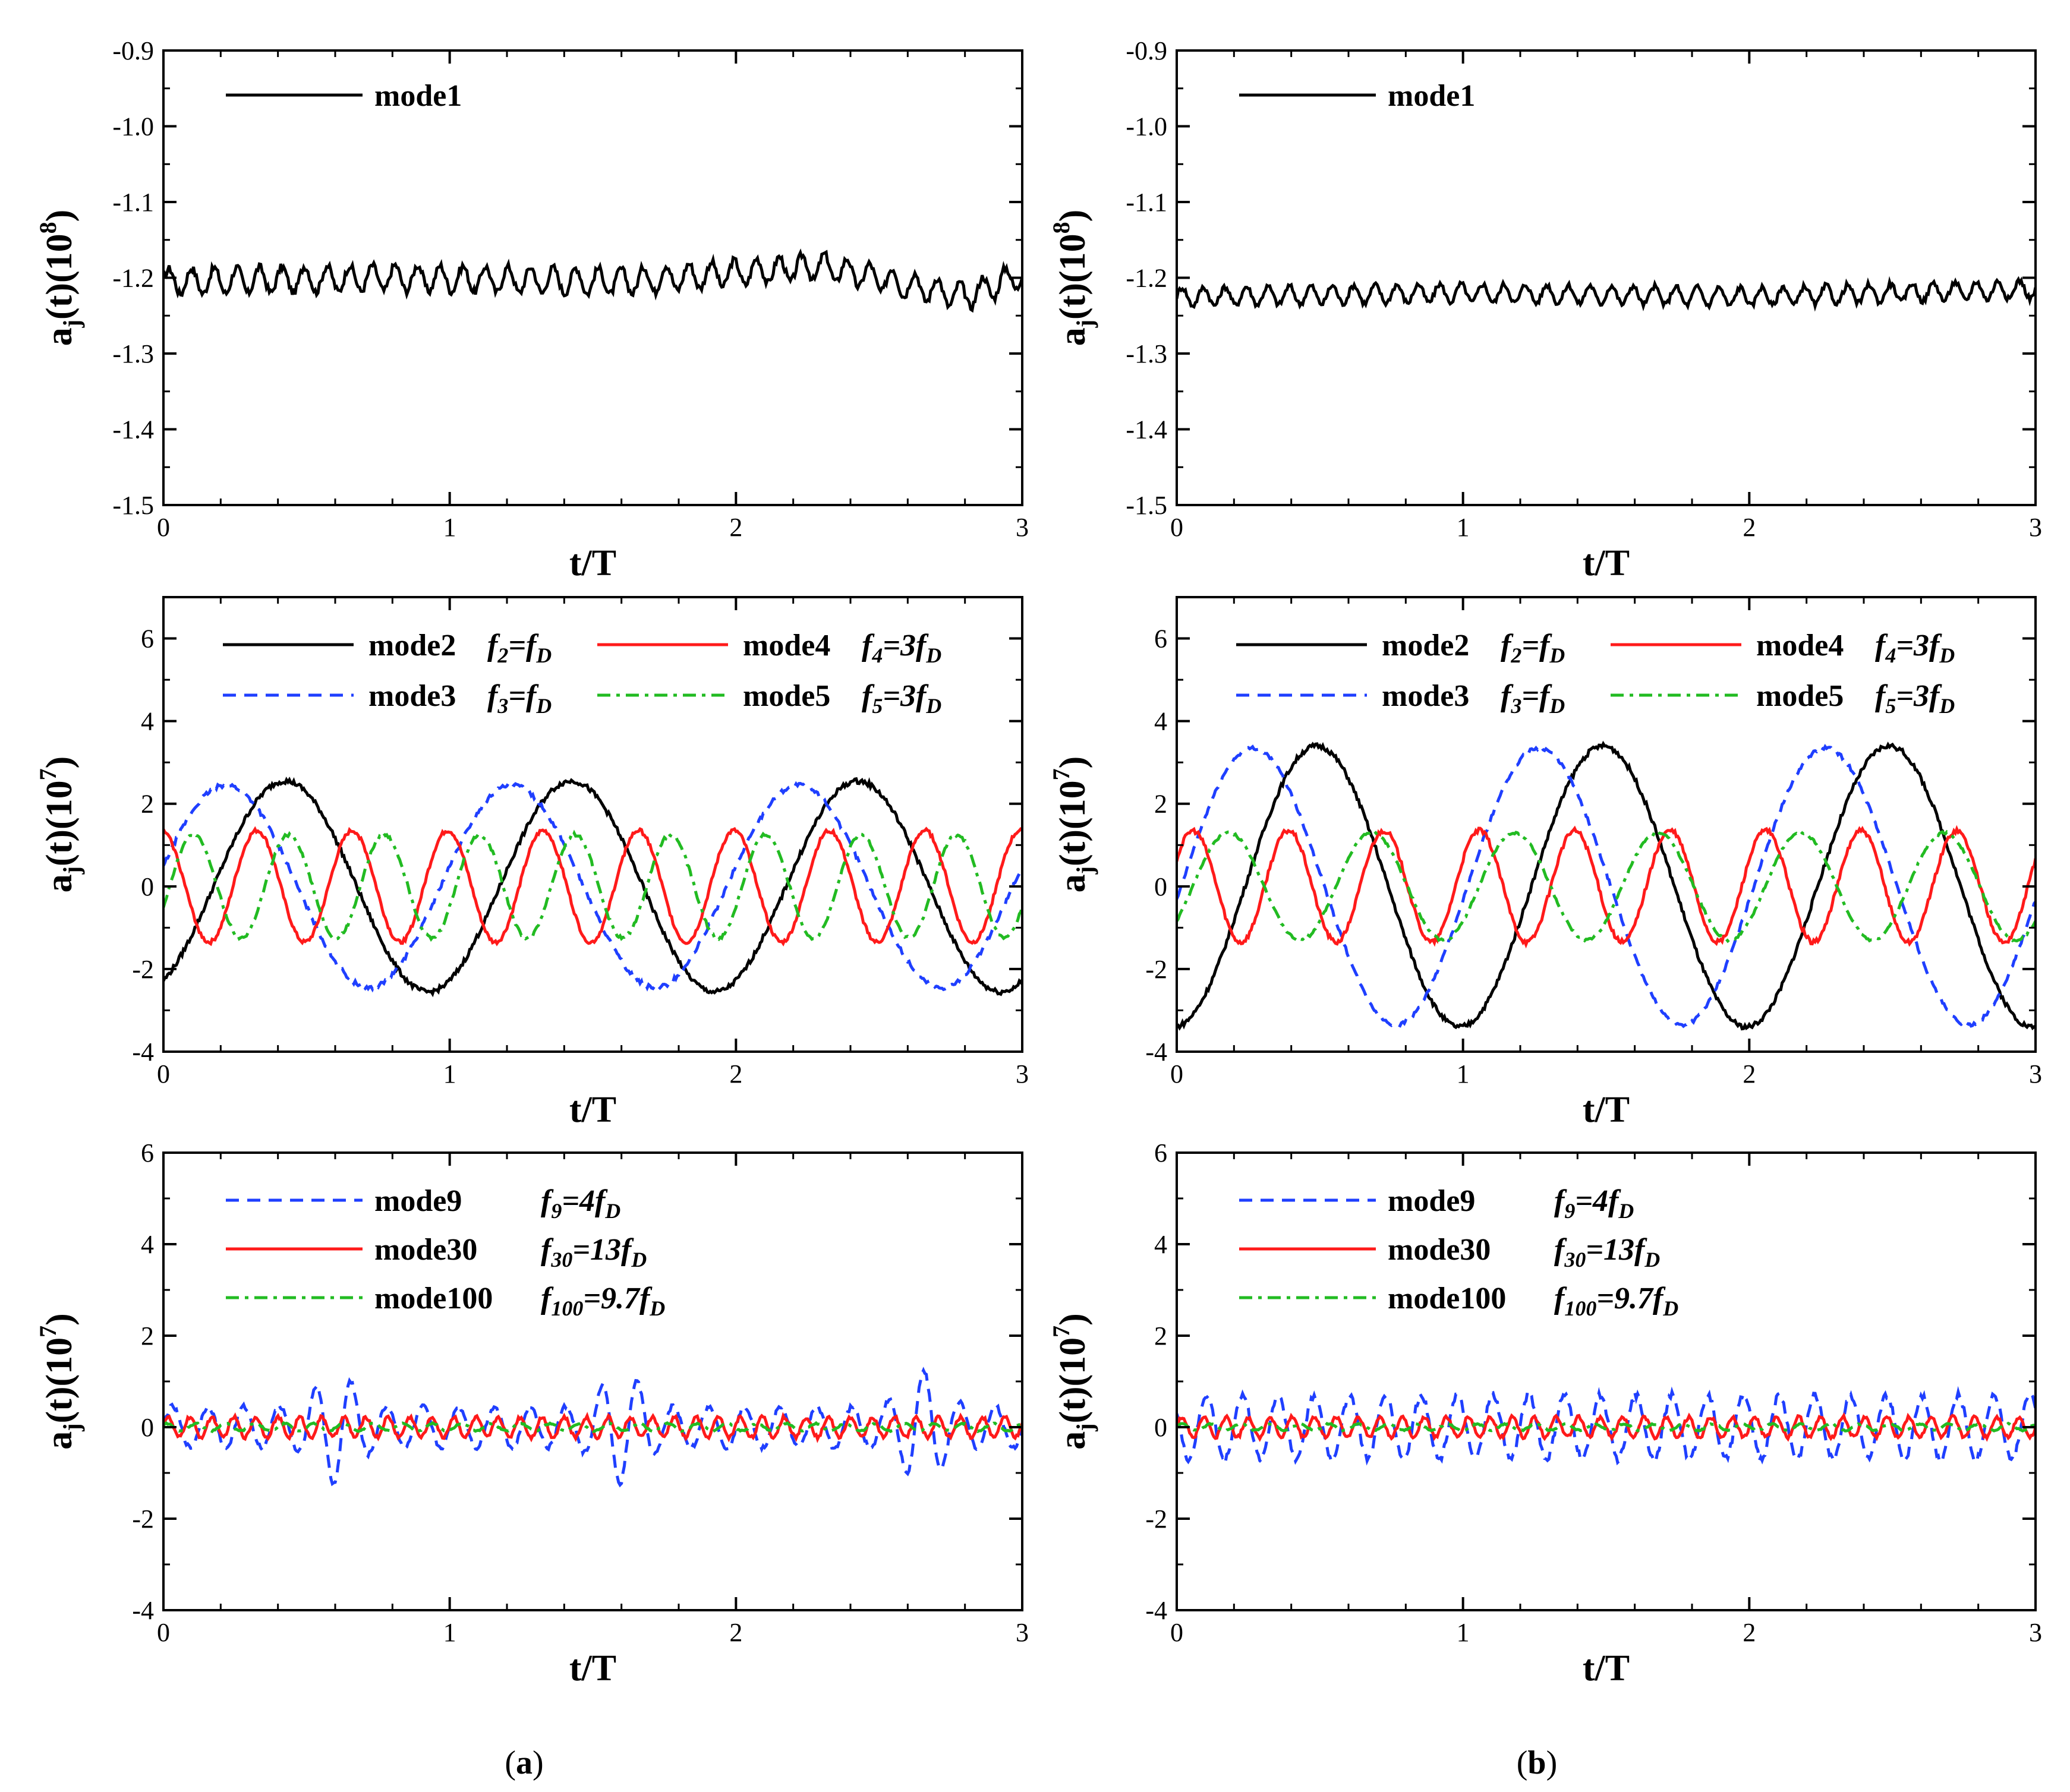 This screenshot has height=1792, width=2070. Describe the element at coordinates (164, 1074) in the screenshot. I see `x-tick-label: 0` at that location.